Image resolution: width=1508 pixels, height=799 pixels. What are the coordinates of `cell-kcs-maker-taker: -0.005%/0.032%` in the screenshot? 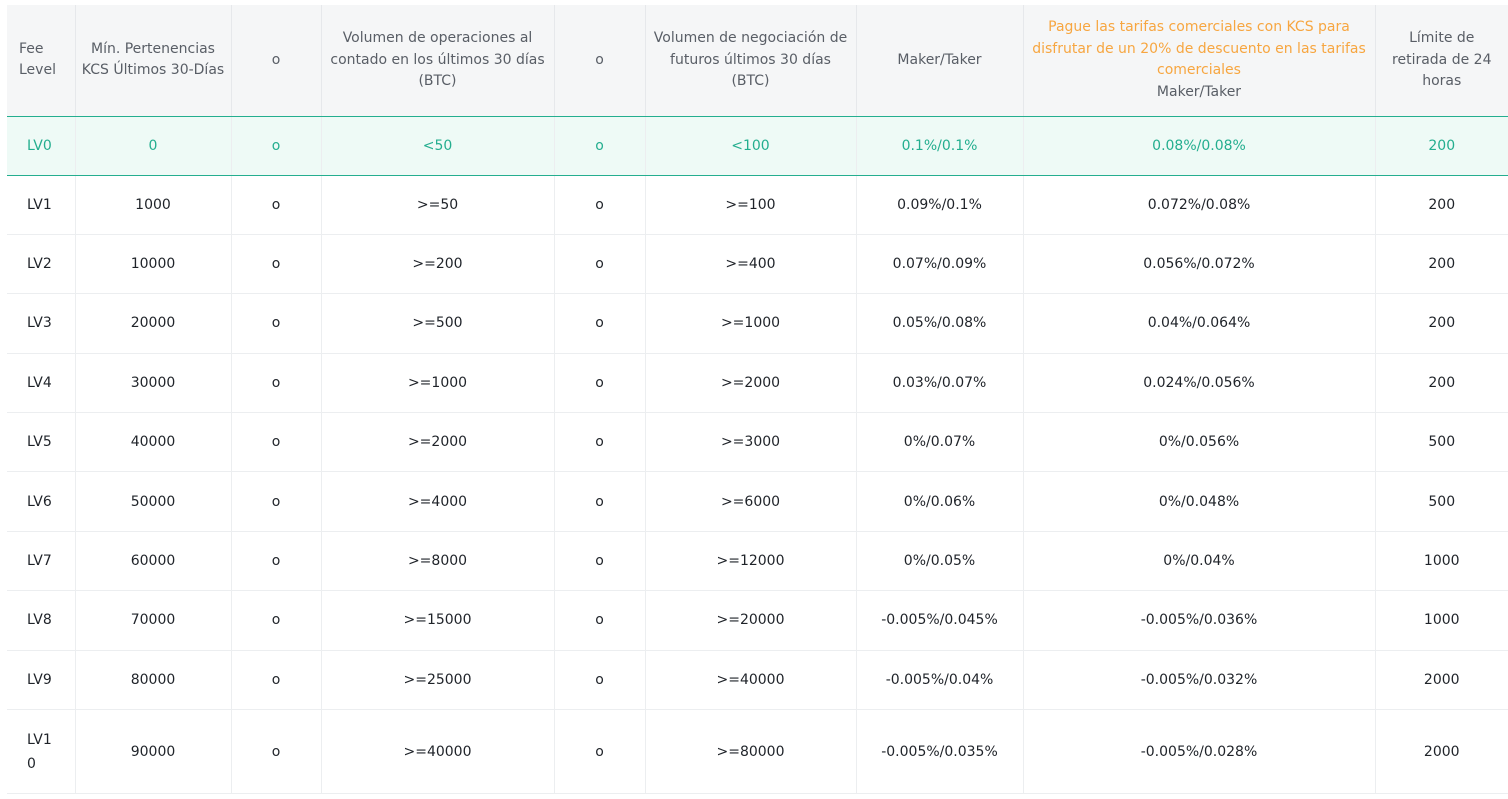 It's located at (1199, 680).